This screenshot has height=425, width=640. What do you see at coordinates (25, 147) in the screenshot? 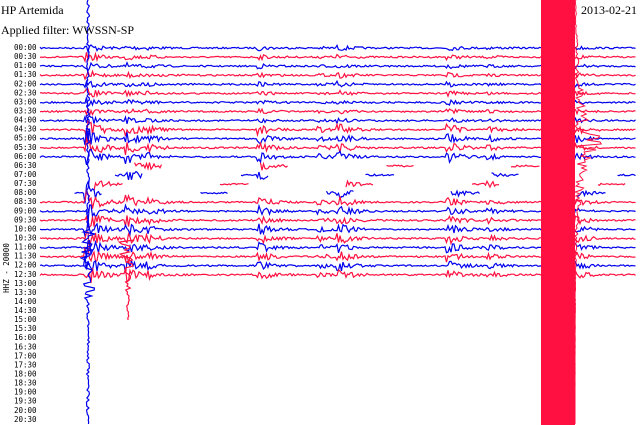
I see `time-label: 05:30` at bounding box center [25, 147].